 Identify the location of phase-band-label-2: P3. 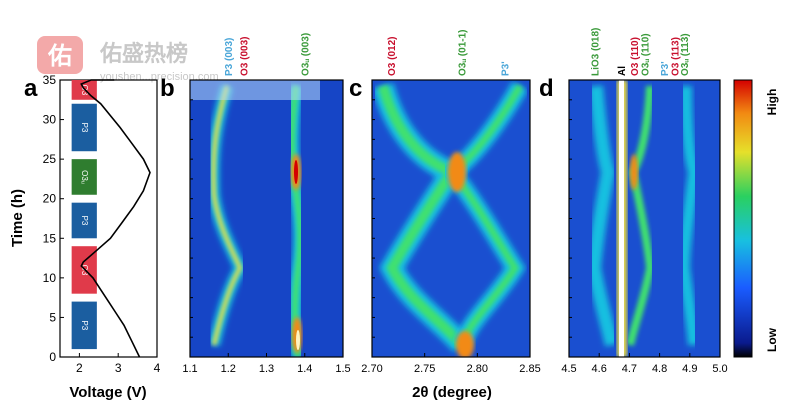
(84, 221).